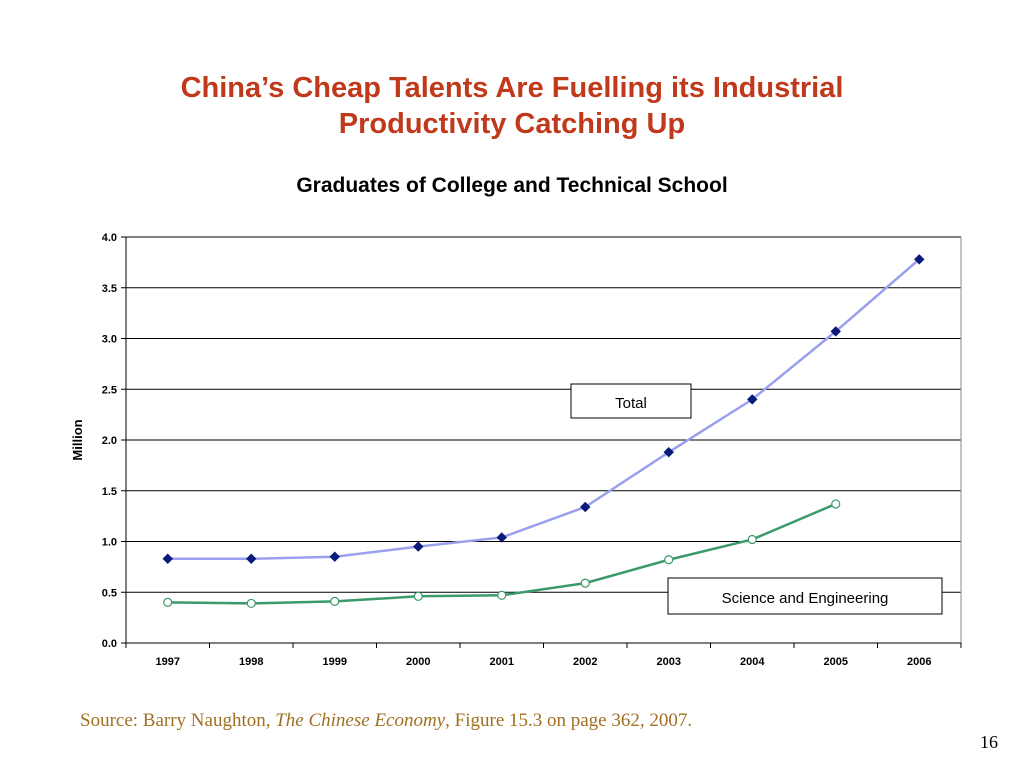 The height and width of the screenshot is (768, 1024). Describe the element at coordinates (109, 492) in the screenshot. I see `y-tick-label: 1.5` at that location.